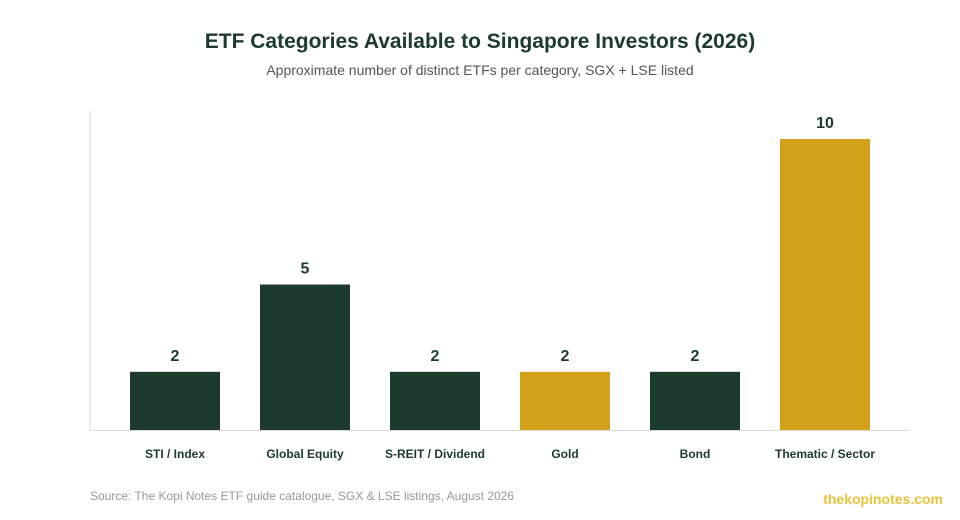 The width and height of the screenshot is (960, 520). I want to click on category-label-2: S-REIT / Dividend, so click(435, 454).